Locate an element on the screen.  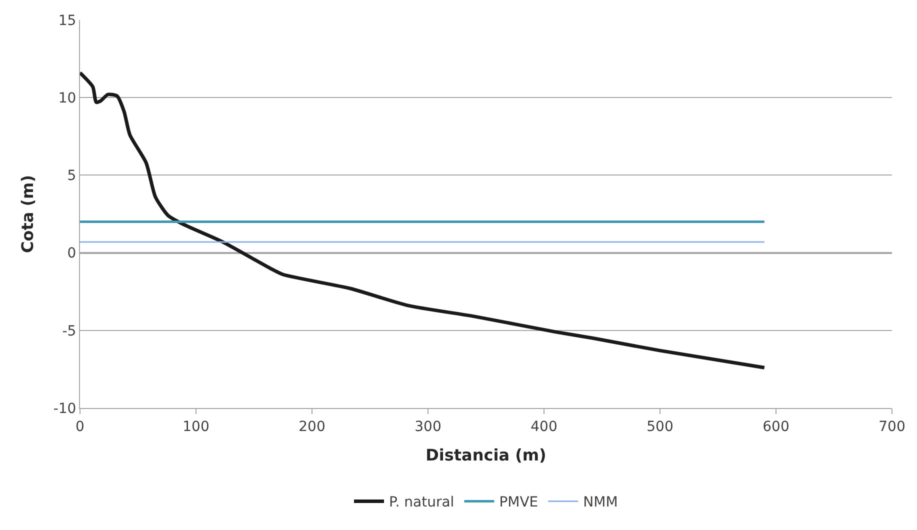
y-tick-label: -5 is located at coordinates (69, 331).